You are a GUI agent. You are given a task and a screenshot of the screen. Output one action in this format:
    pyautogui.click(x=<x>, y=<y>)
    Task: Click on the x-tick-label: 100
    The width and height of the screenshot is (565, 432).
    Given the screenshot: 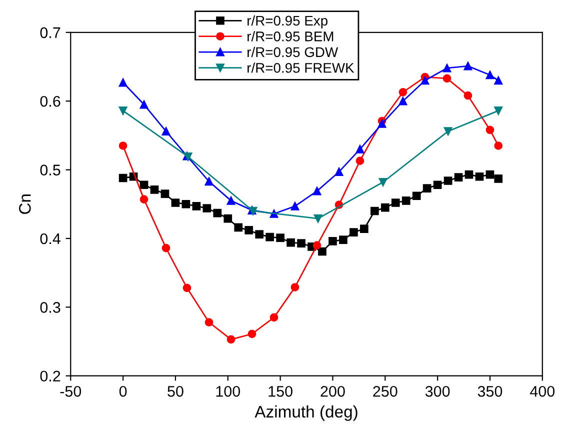 What is the action you would take?
    pyautogui.click(x=228, y=391)
    